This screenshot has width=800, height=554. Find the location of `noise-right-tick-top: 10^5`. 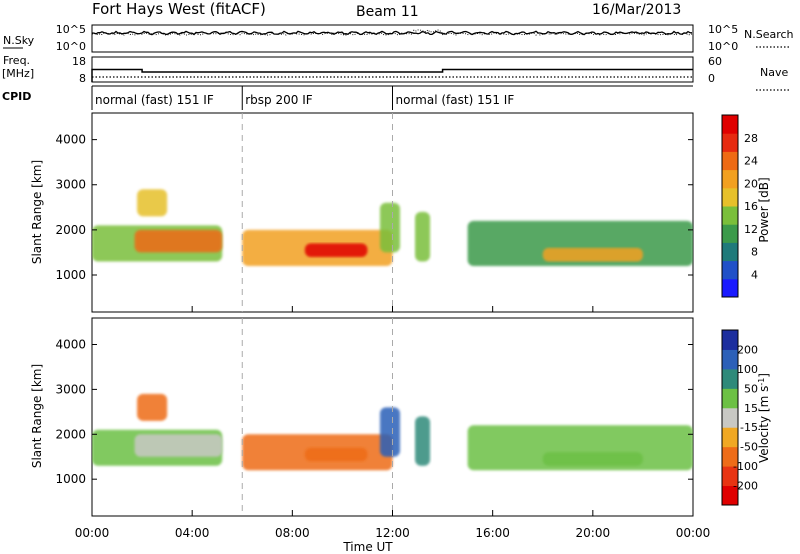

noise-right-tick-top: 10^5 is located at coordinates (723, 29).